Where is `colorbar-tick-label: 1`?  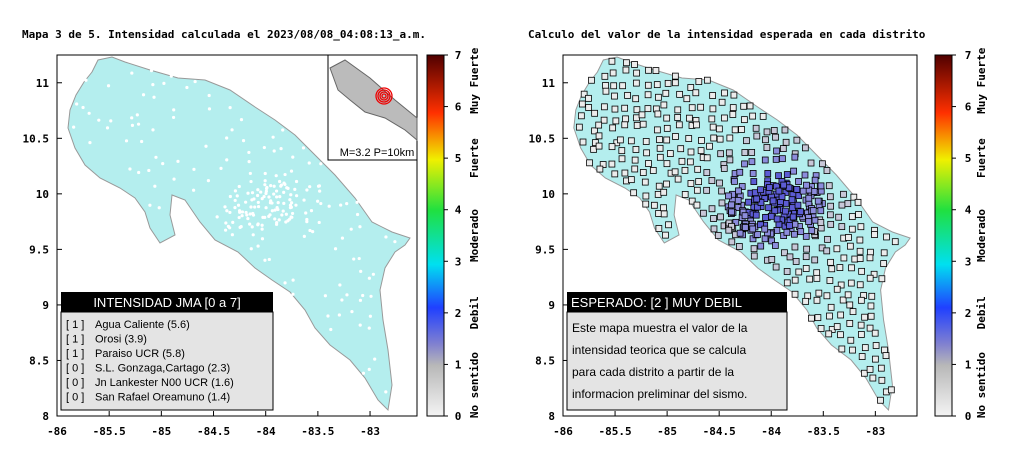
colorbar-tick-label: 1 is located at coordinates (968, 364).